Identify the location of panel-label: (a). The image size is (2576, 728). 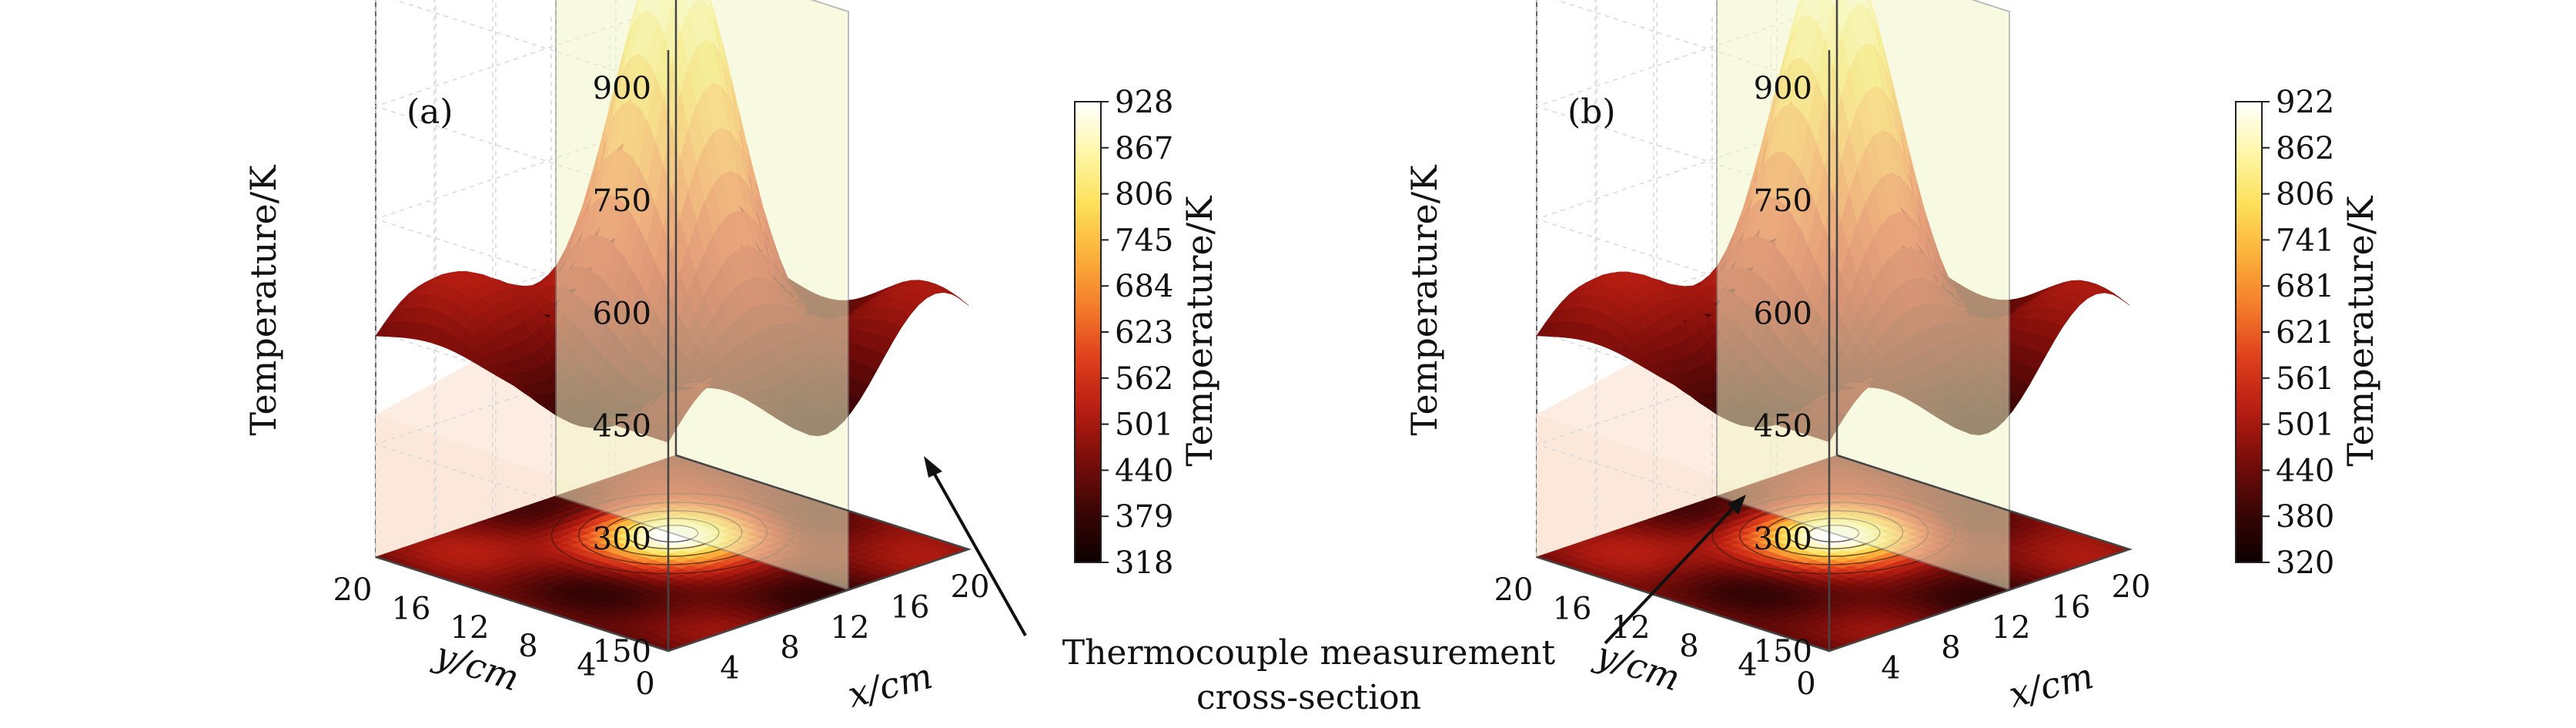
(430, 112).